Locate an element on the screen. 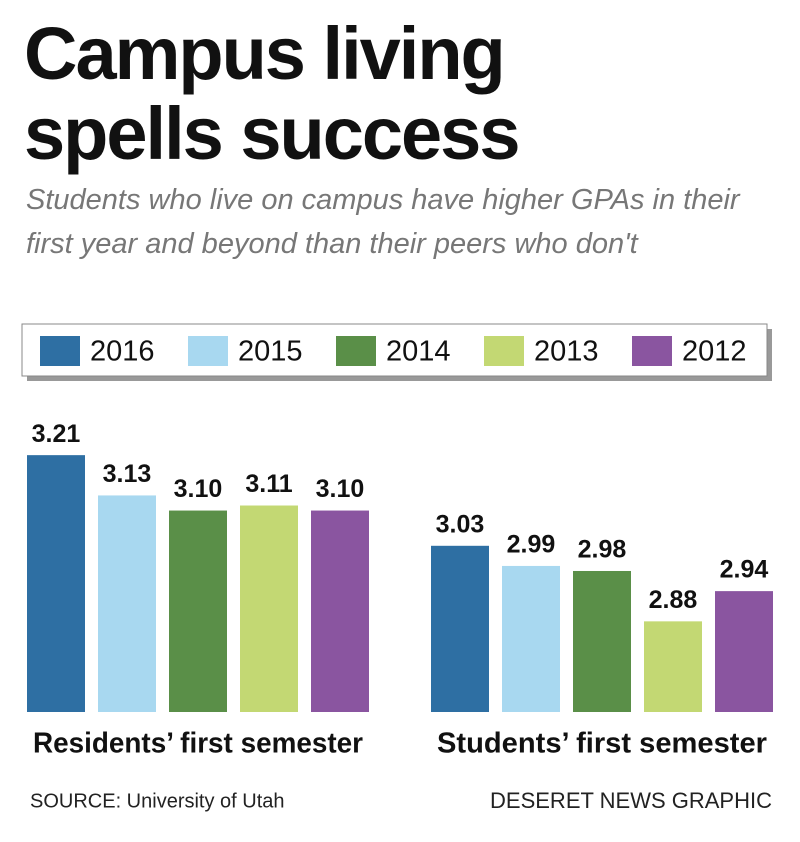 Image resolution: width=800 pixels, height=842 pixels. legend-label: 2014 is located at coordinates (418, 352).